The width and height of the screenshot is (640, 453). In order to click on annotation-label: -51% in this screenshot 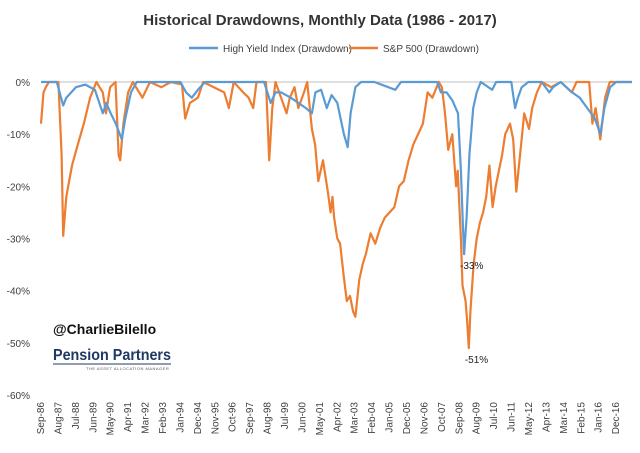, I will do `click(476, 360)`.